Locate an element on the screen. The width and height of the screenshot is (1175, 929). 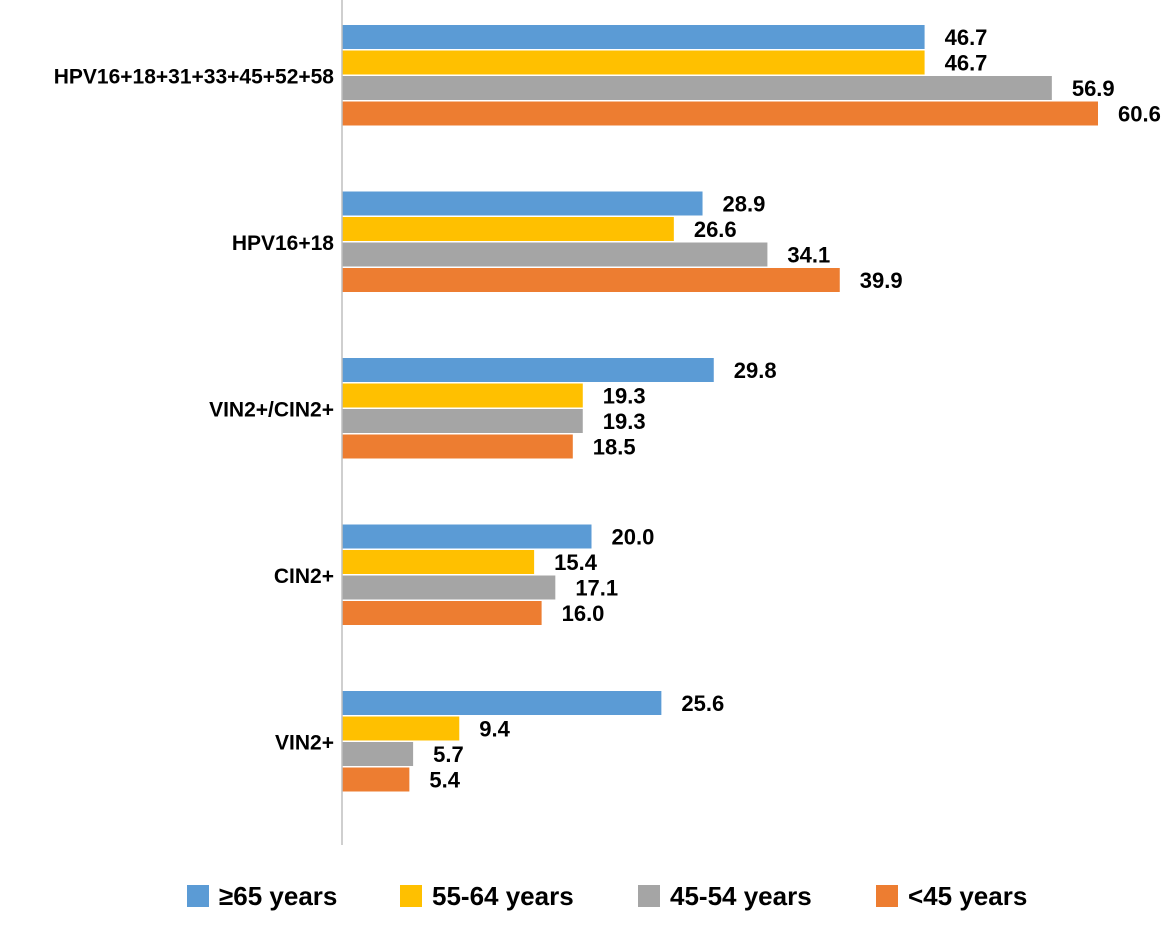
bar-vin2-45-years is located at coordinates (376, 779).